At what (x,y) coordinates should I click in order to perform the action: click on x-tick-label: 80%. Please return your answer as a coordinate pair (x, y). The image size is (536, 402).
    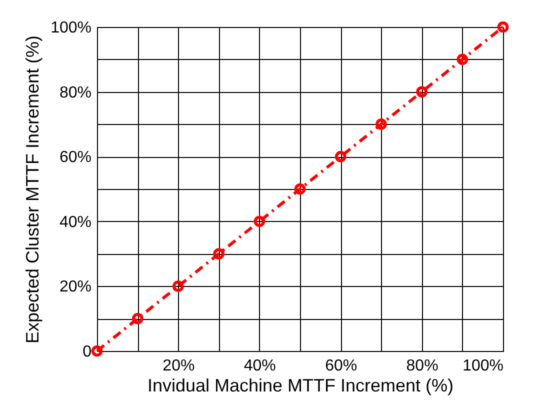
    Looking at the image, I should click on (422, 366).